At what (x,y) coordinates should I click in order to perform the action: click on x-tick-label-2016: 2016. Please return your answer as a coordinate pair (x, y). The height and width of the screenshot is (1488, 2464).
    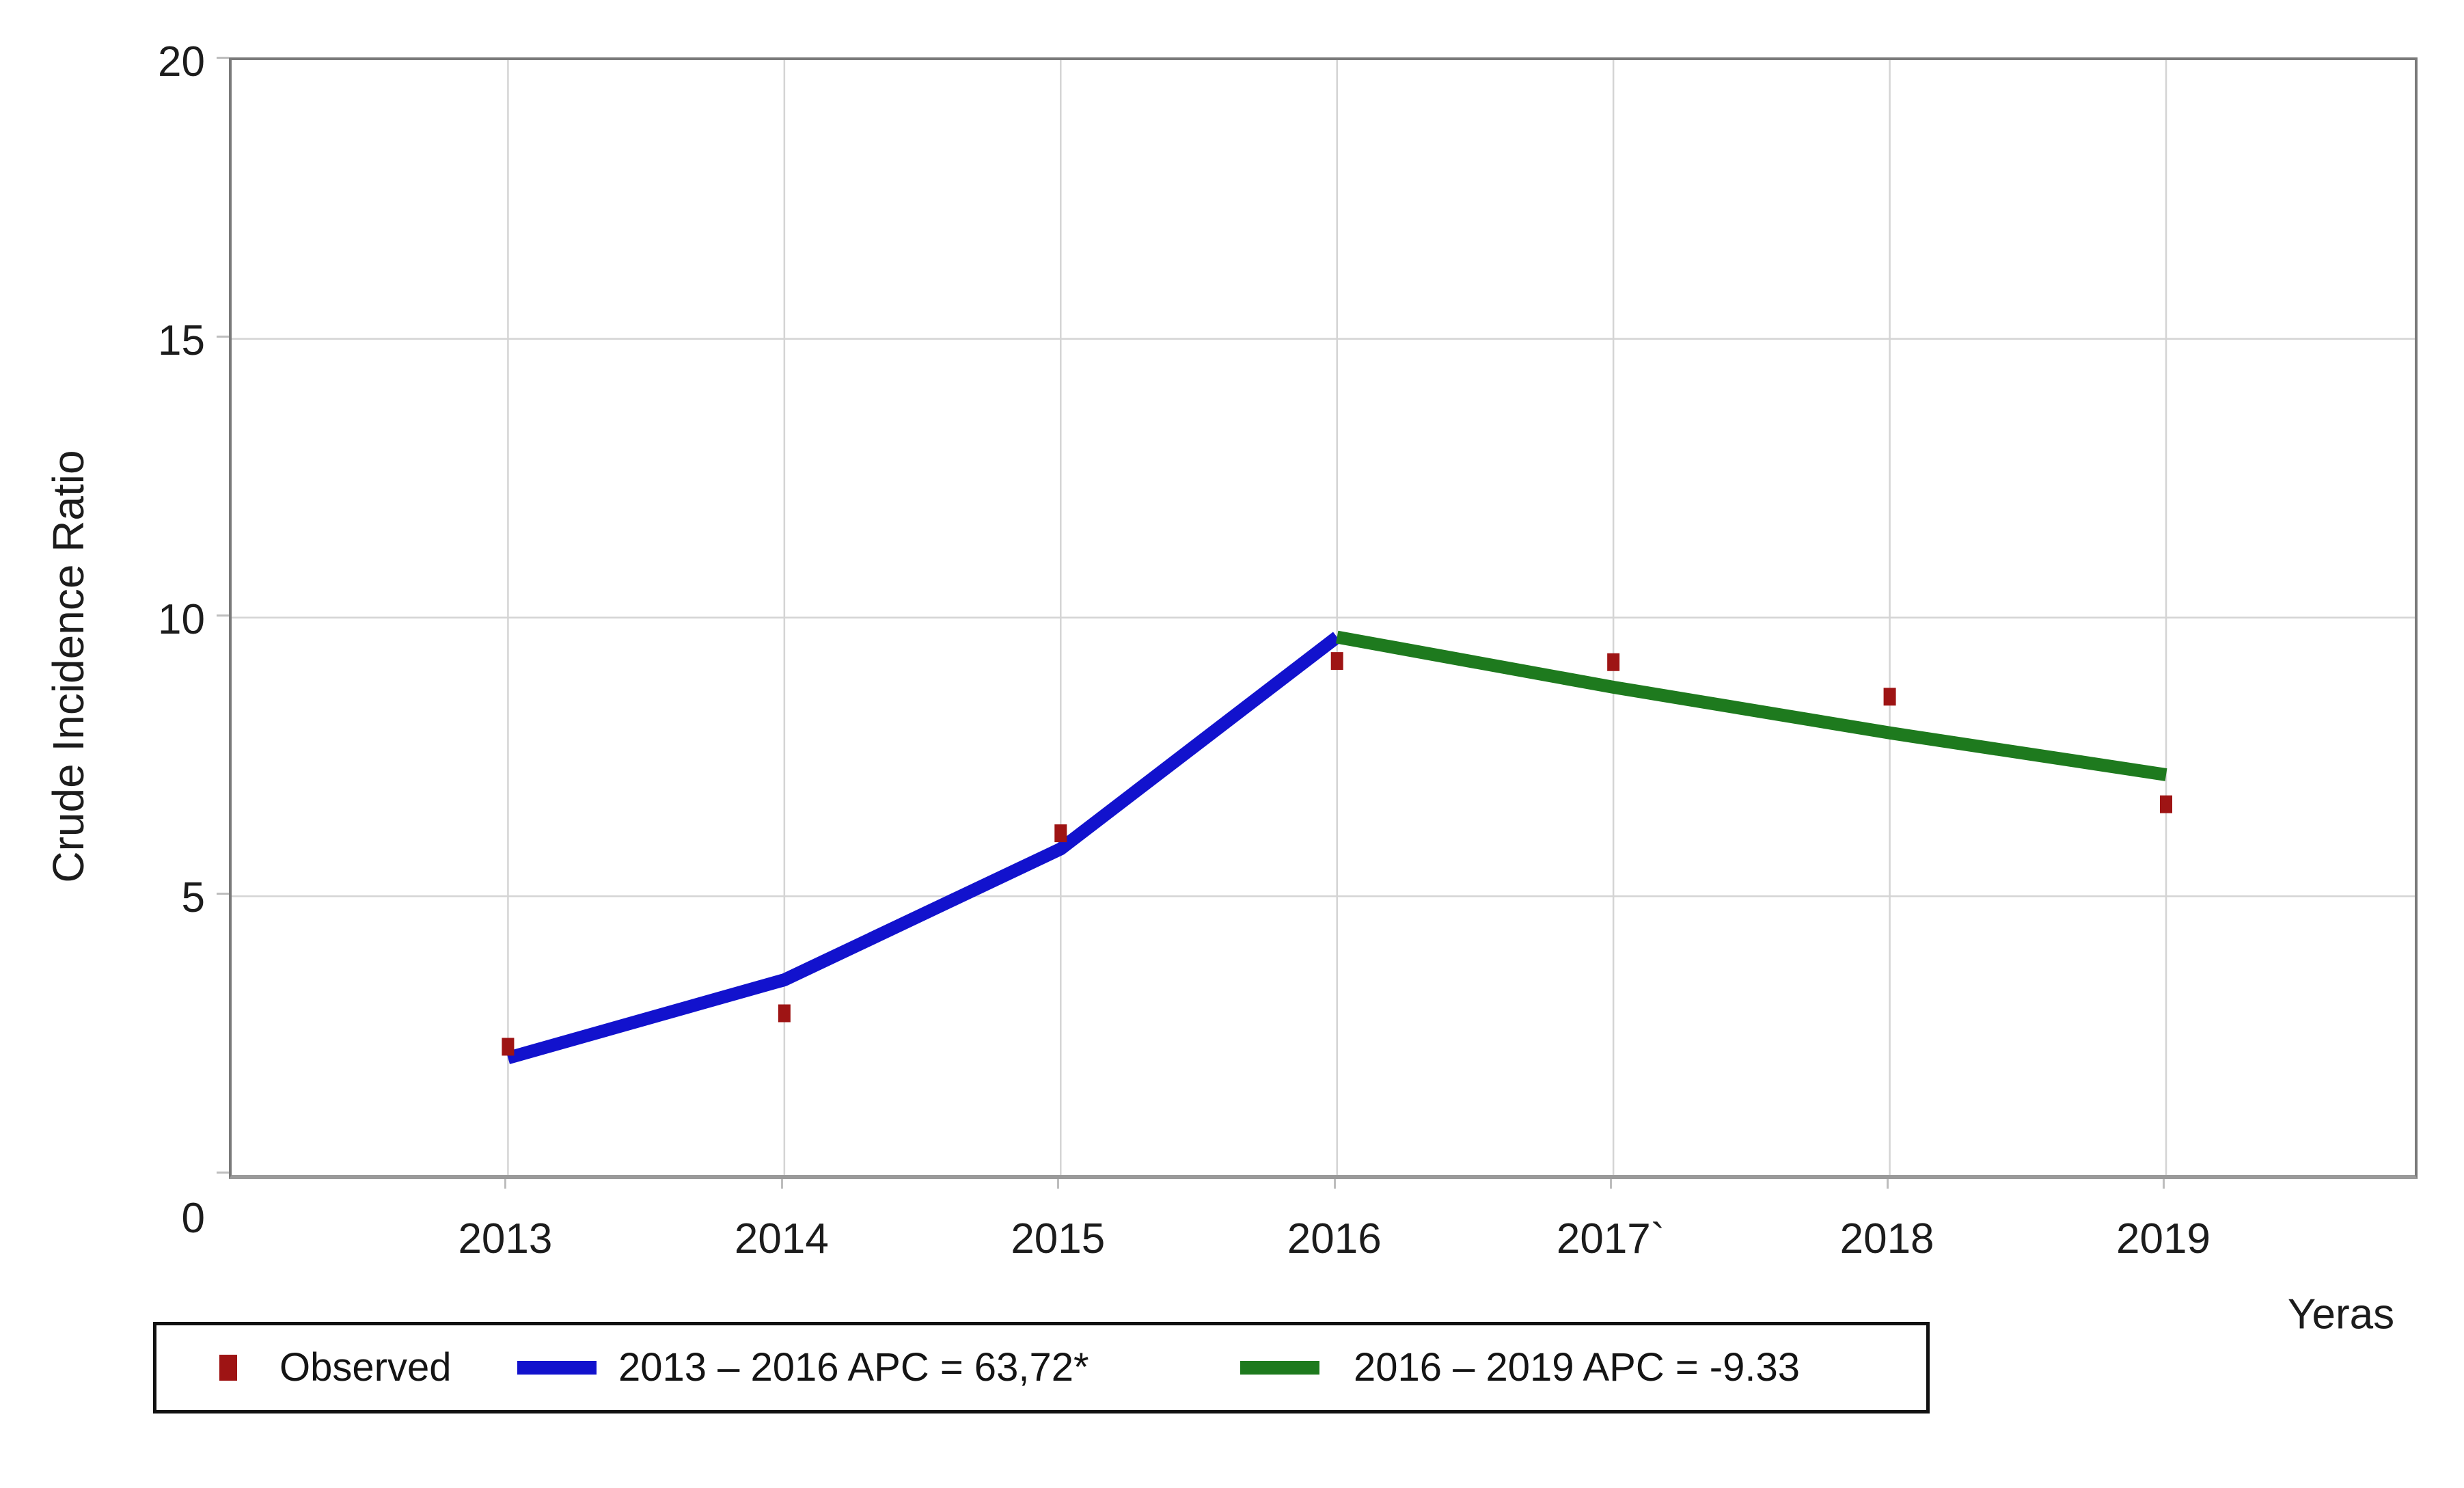
    Looking at the image, I should click on (1334, 1238).